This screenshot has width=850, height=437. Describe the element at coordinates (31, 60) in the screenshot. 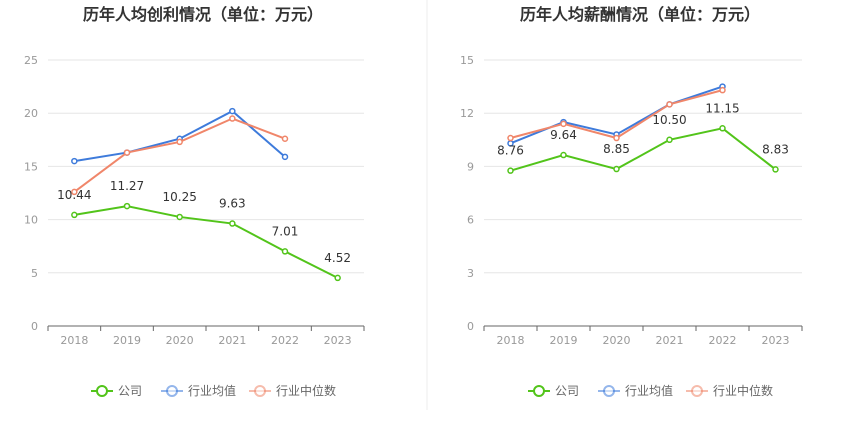

I see `y-tick-label: 25` at that location.